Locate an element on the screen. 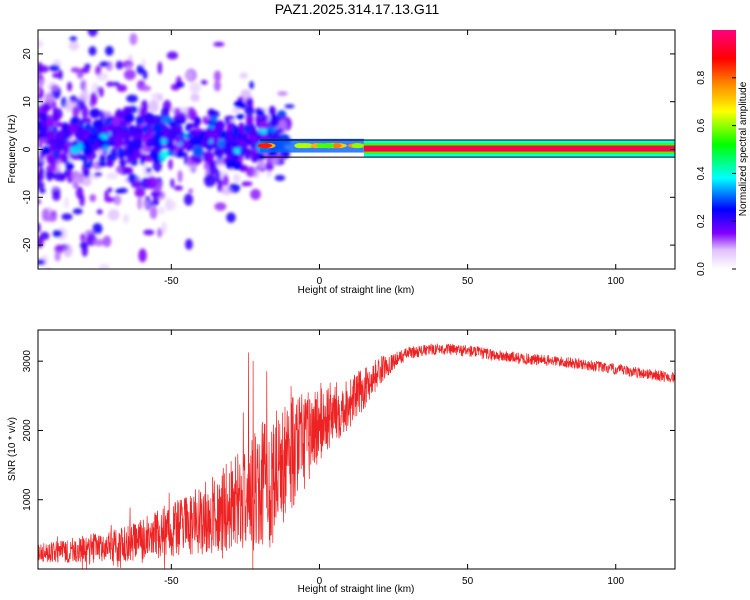 The image size is (750, 600). chart-title: PAZ1.2025.314.17.13.G11 is located at coordinates (357, 9).